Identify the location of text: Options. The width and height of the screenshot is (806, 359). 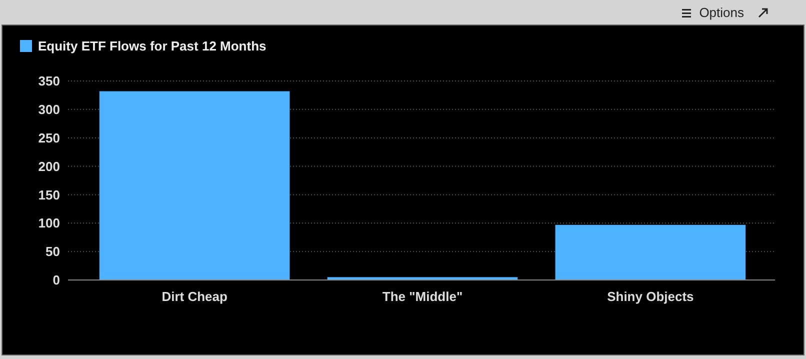
(721, 12).